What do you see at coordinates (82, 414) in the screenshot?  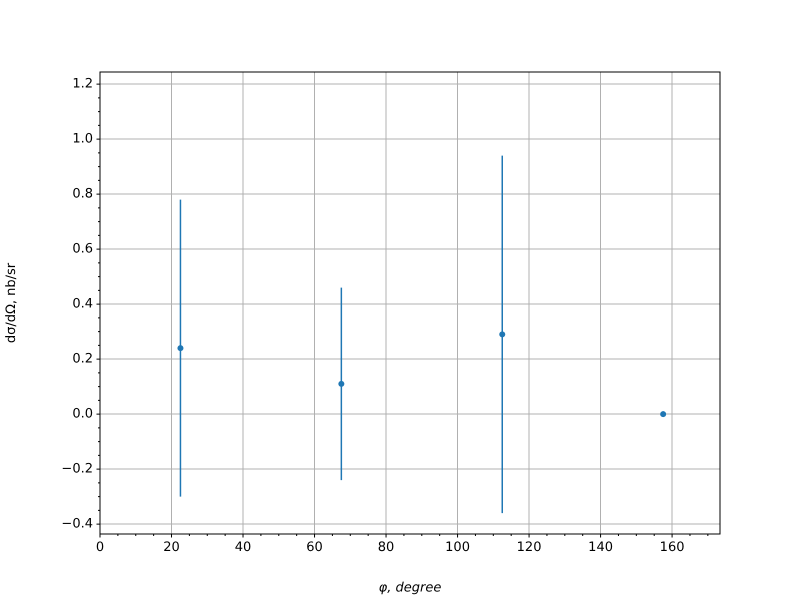 I see `y-tick-label: 0.0` at bounding box center [82, 414].